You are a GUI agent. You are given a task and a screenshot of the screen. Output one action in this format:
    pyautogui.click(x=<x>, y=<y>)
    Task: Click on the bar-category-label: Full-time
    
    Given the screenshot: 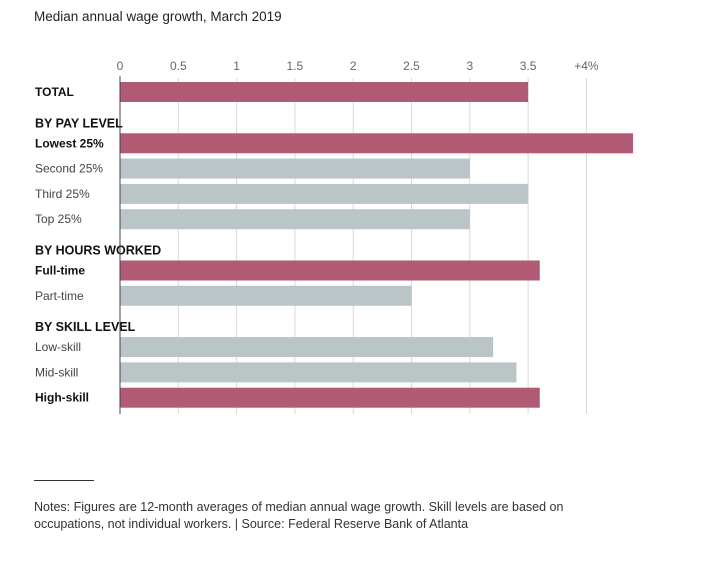 What is the action you would take?
    pyautogui.click(x=60, y=271)
    